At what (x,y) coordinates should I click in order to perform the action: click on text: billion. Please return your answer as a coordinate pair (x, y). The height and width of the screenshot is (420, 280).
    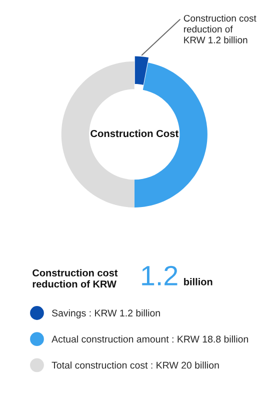
    Looking at the image, I should click on (198, 282).